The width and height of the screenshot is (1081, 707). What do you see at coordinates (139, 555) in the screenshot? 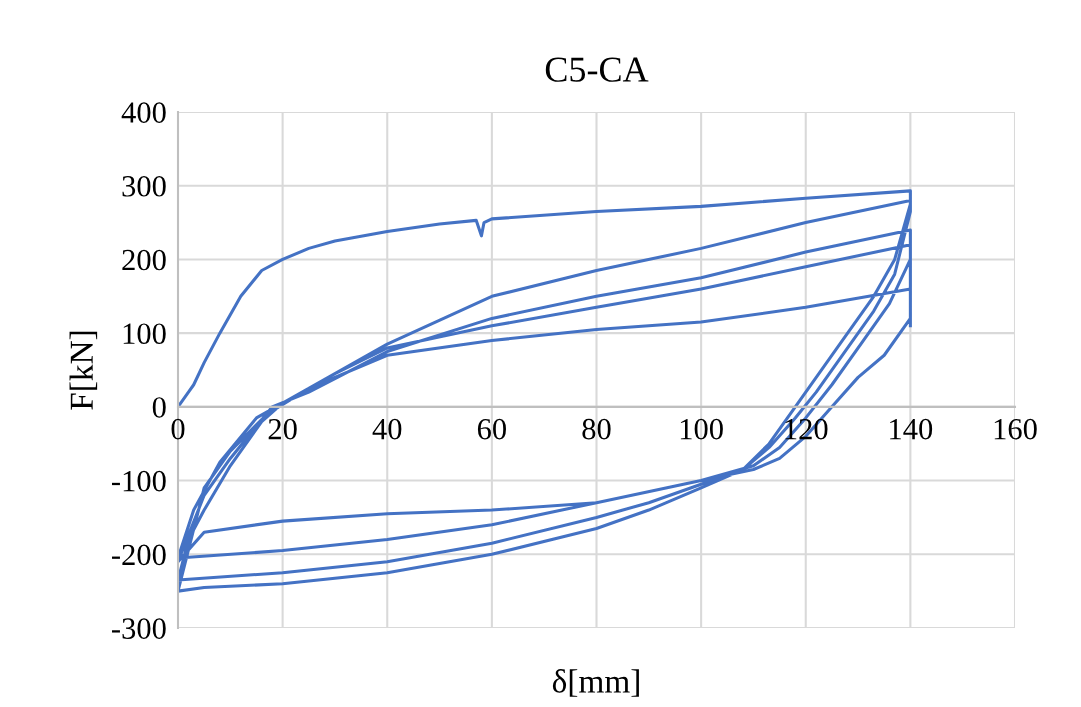
I see `y-tick-label: -200` at bounding box center [139, 555].